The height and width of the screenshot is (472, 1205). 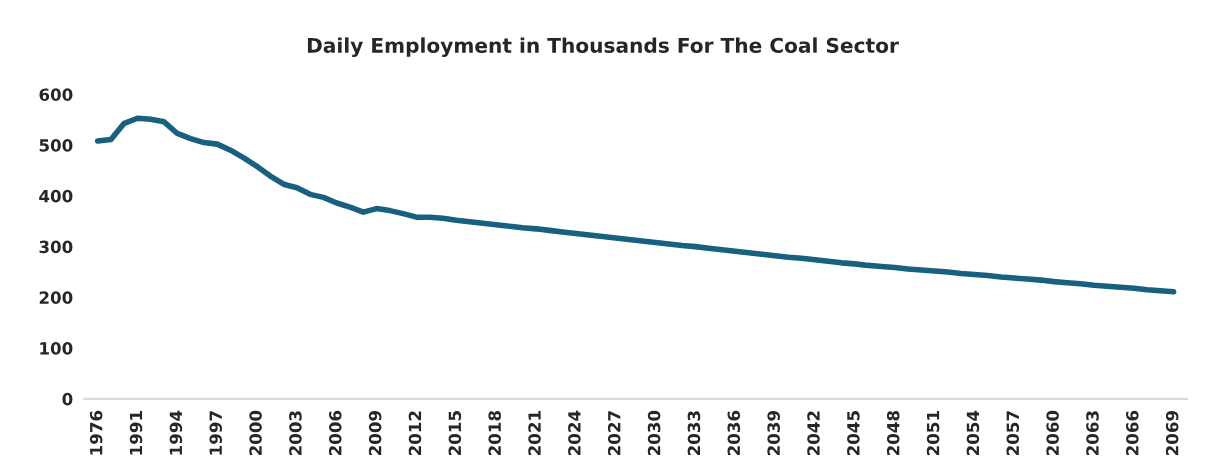 I want to click on x-tick-label: 2000, so click(x=255, y=433).